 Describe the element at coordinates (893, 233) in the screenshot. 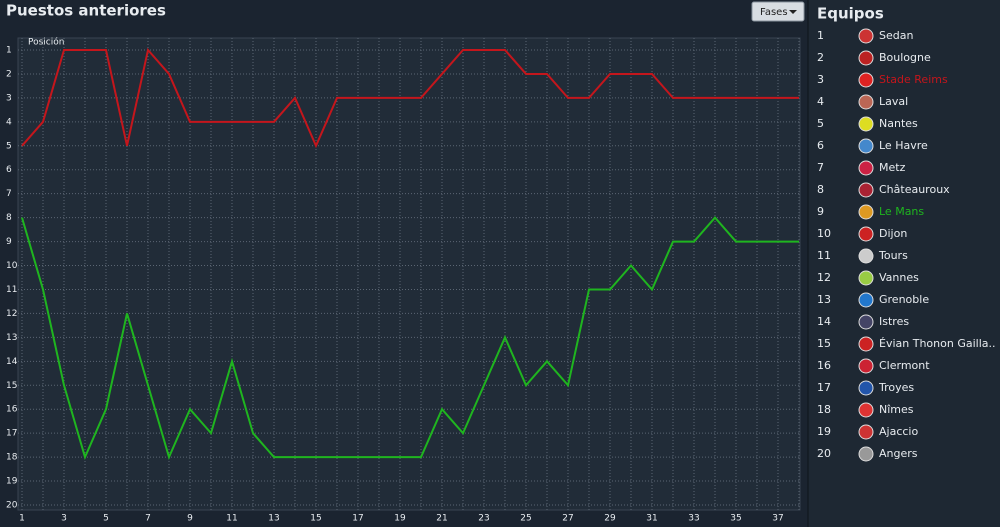

I see `team-name: Dijon` at that location.